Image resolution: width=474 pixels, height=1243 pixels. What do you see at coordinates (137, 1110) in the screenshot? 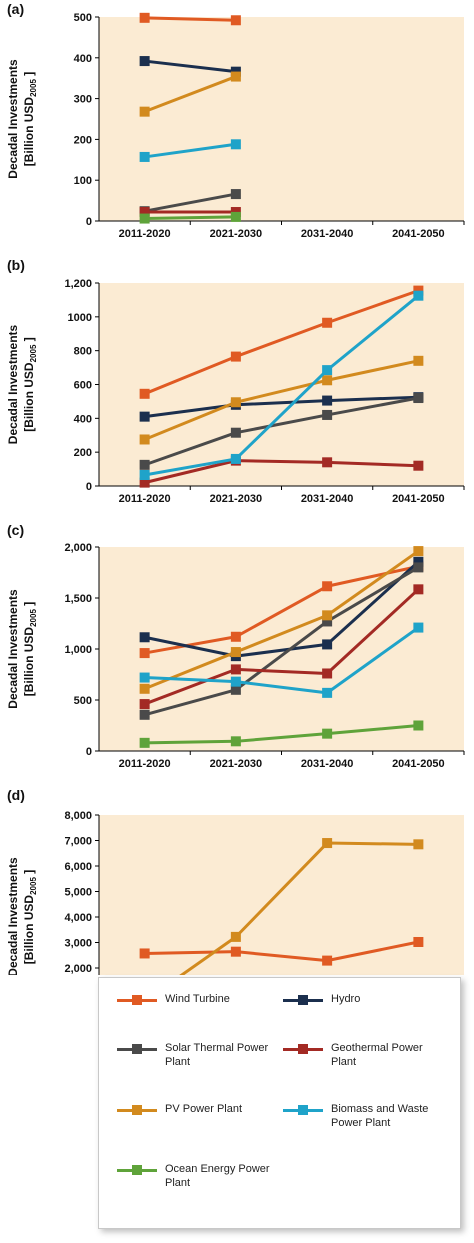
I see `legend-swatch-pv` at bounding box center [137, 1110].